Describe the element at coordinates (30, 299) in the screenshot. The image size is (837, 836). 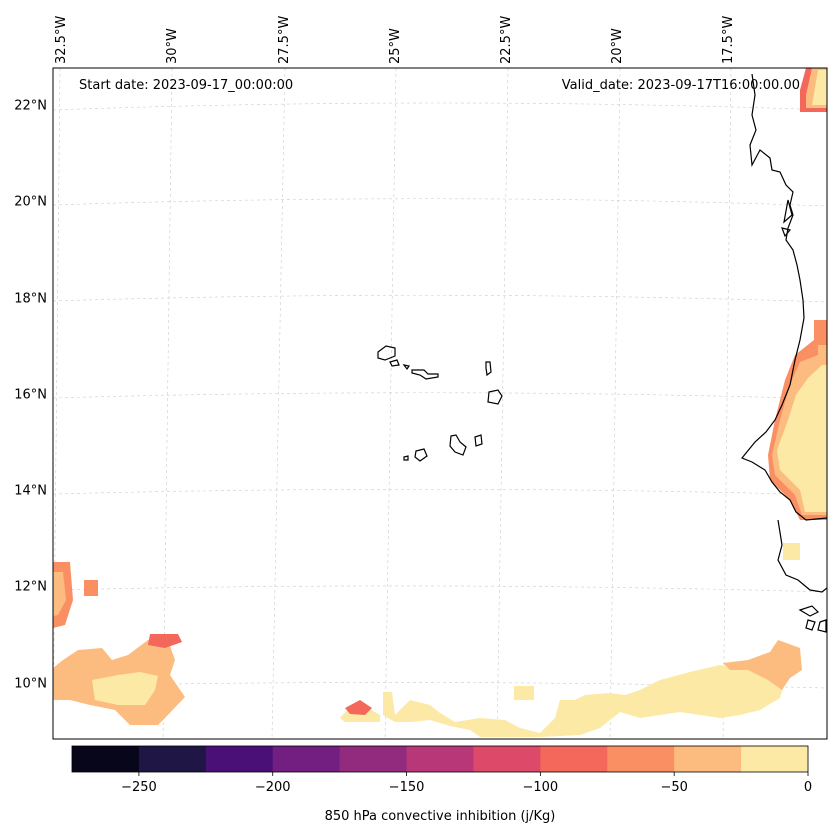
I see `lat-label: 18°N` at that location.